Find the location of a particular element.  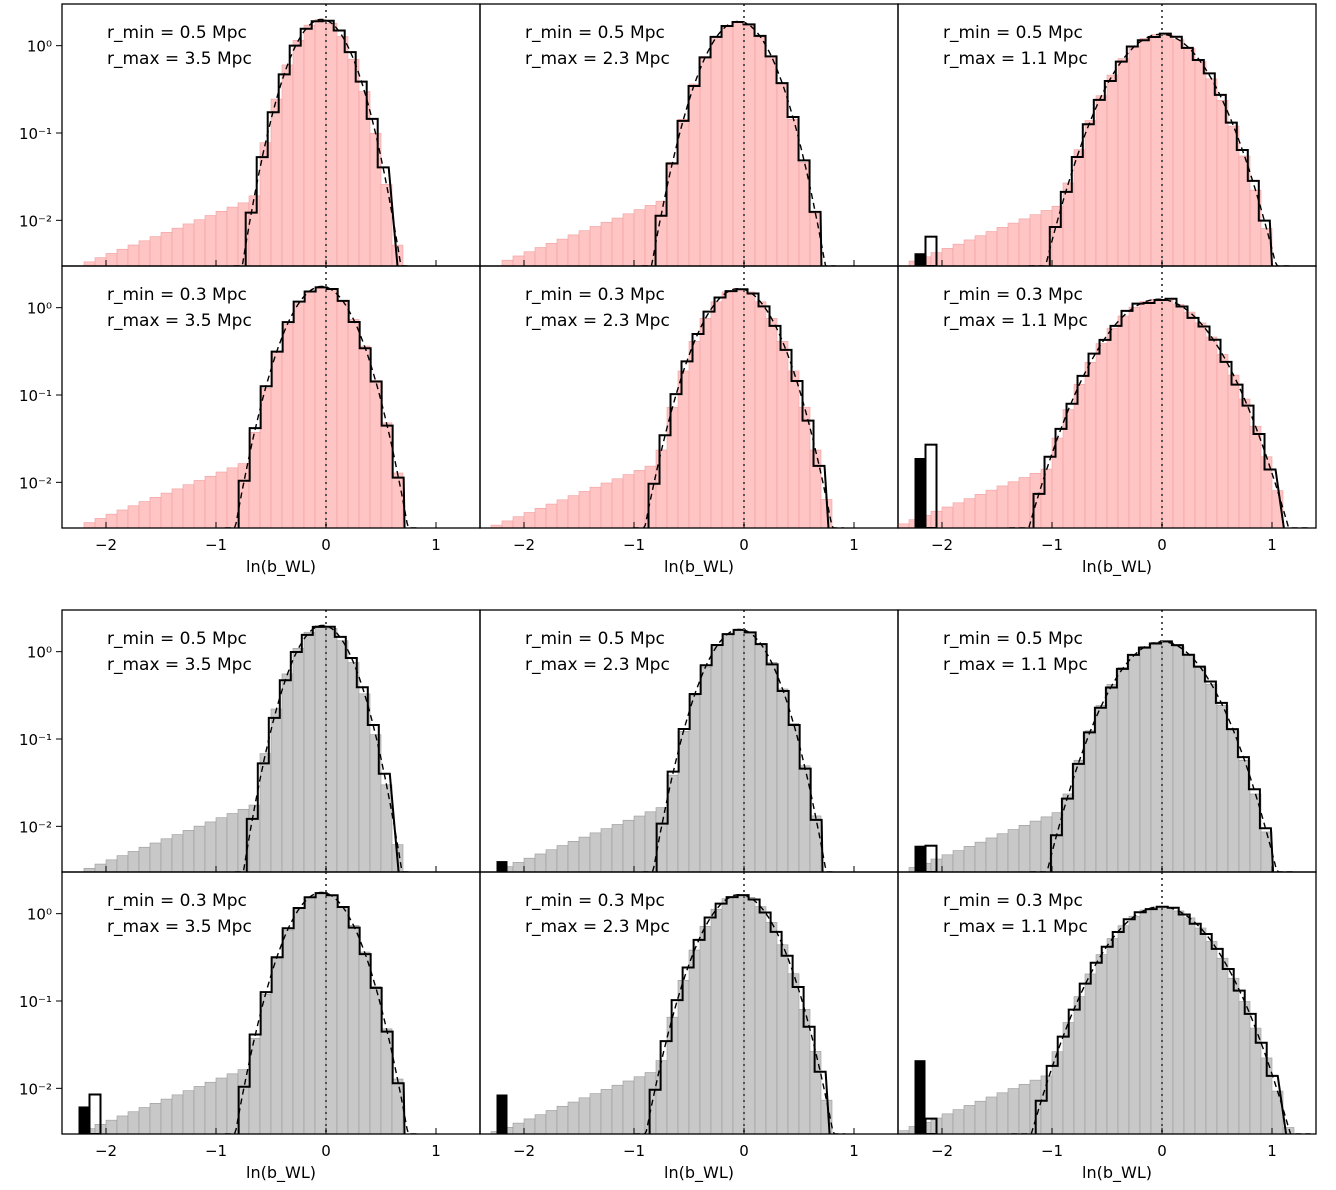

x-tick-label: −1 is located at coordinates (216, 1151).